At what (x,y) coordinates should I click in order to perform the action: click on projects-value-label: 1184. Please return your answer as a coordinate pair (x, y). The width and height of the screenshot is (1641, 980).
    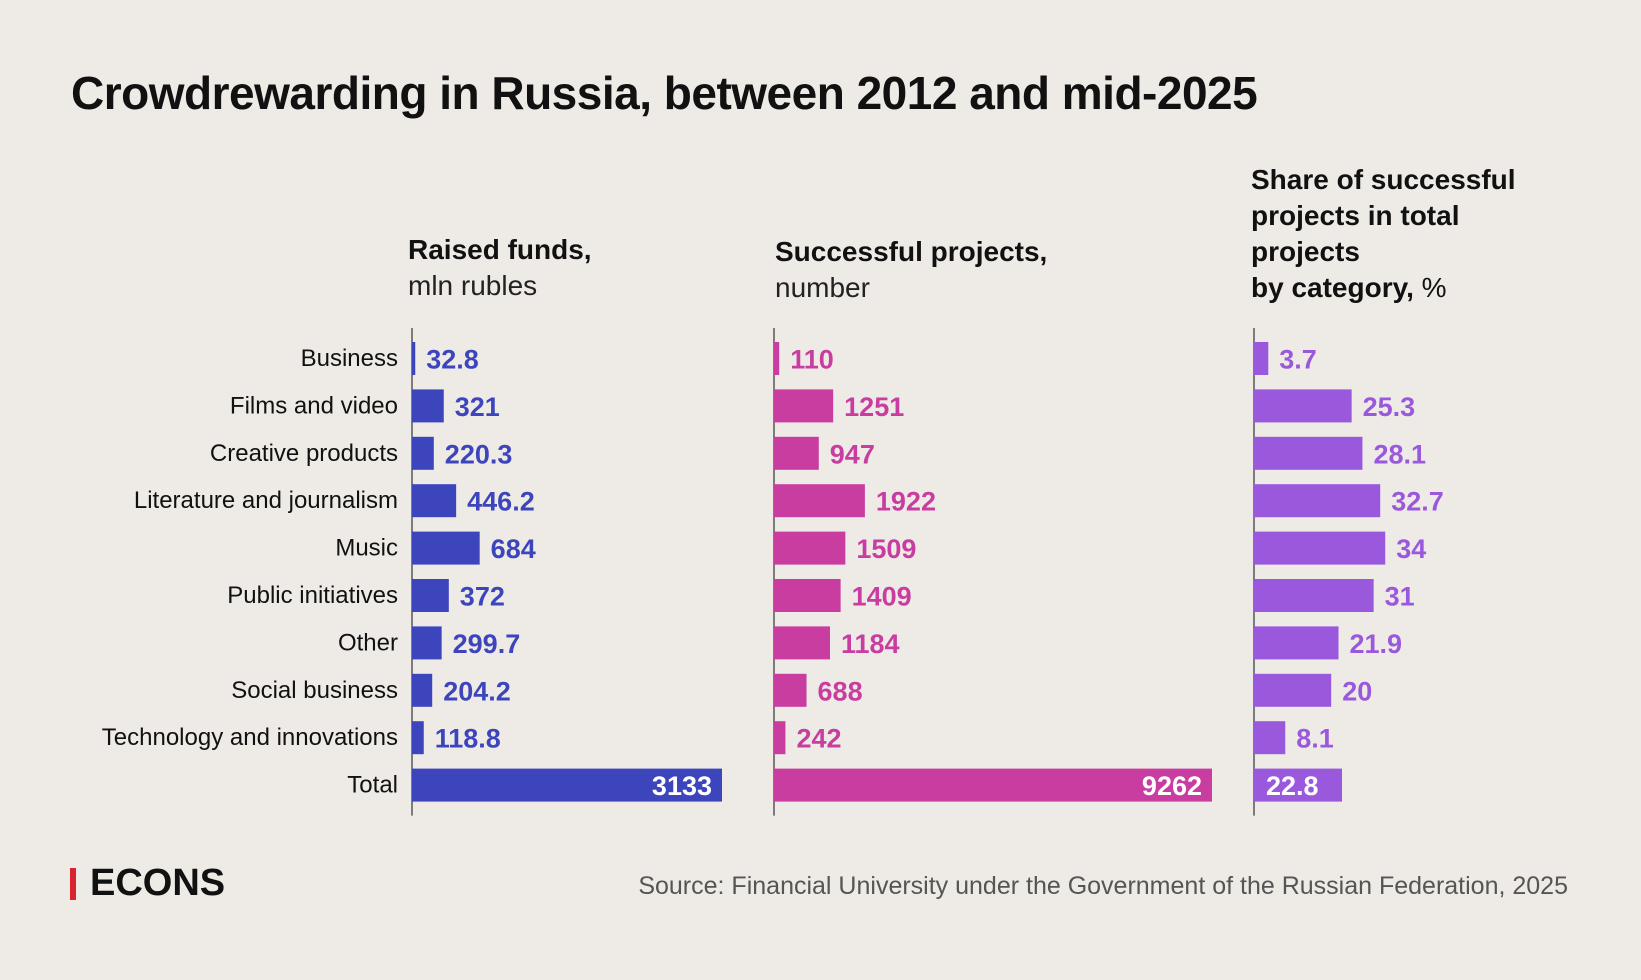
    Looking at the image, I should click on (870, 644).